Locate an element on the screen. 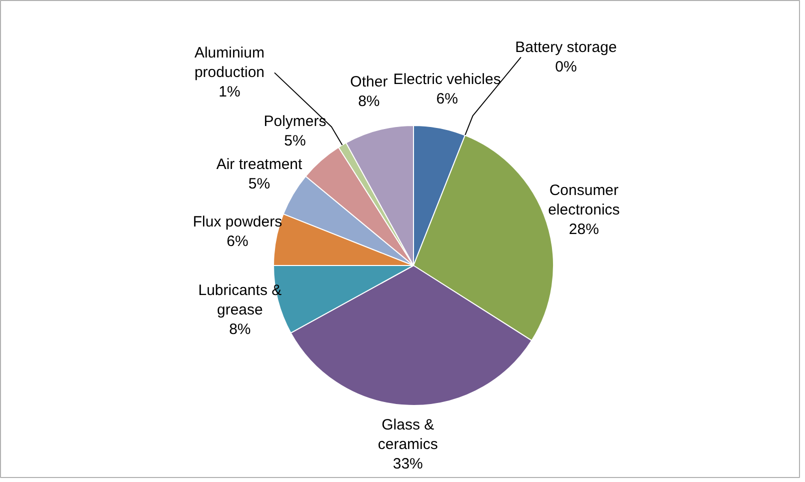  slice-label: Electric vehicles is located at coordinates (447, 79).